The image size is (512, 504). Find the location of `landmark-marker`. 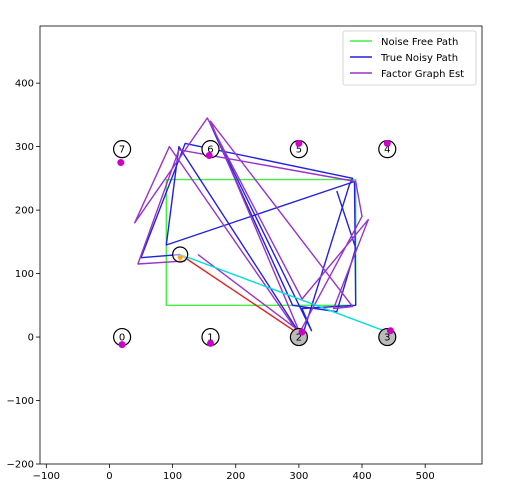

landmark-marker is located at coordinates (122, 149).